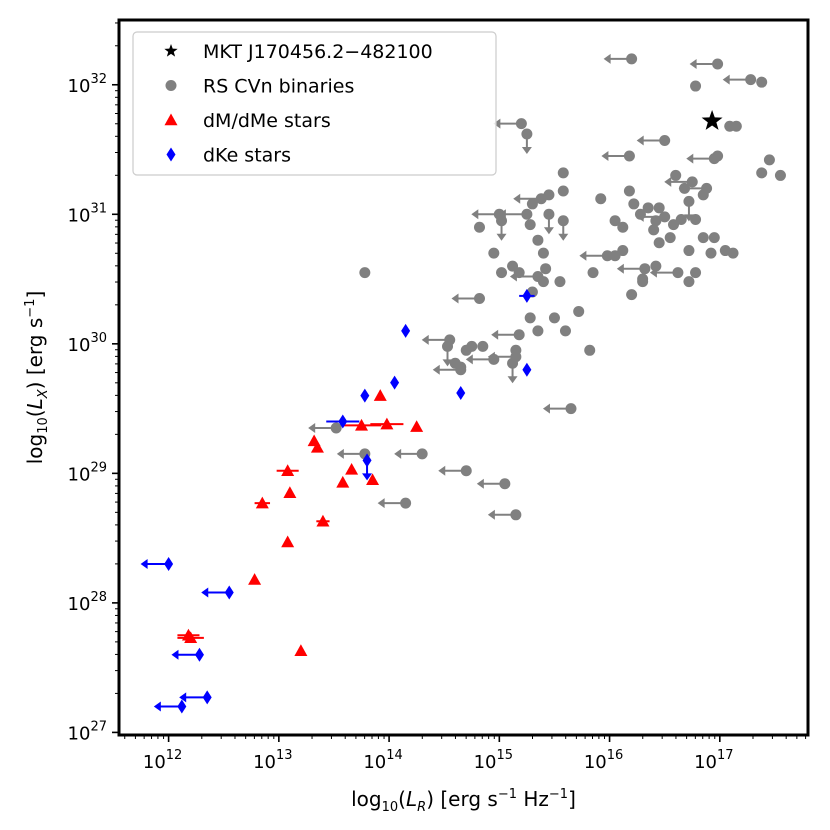  What do you see at coordinates (87, 213) in the screenshot?
I see `y-tick-label-4: 1031` at bounding box center [87, 213].